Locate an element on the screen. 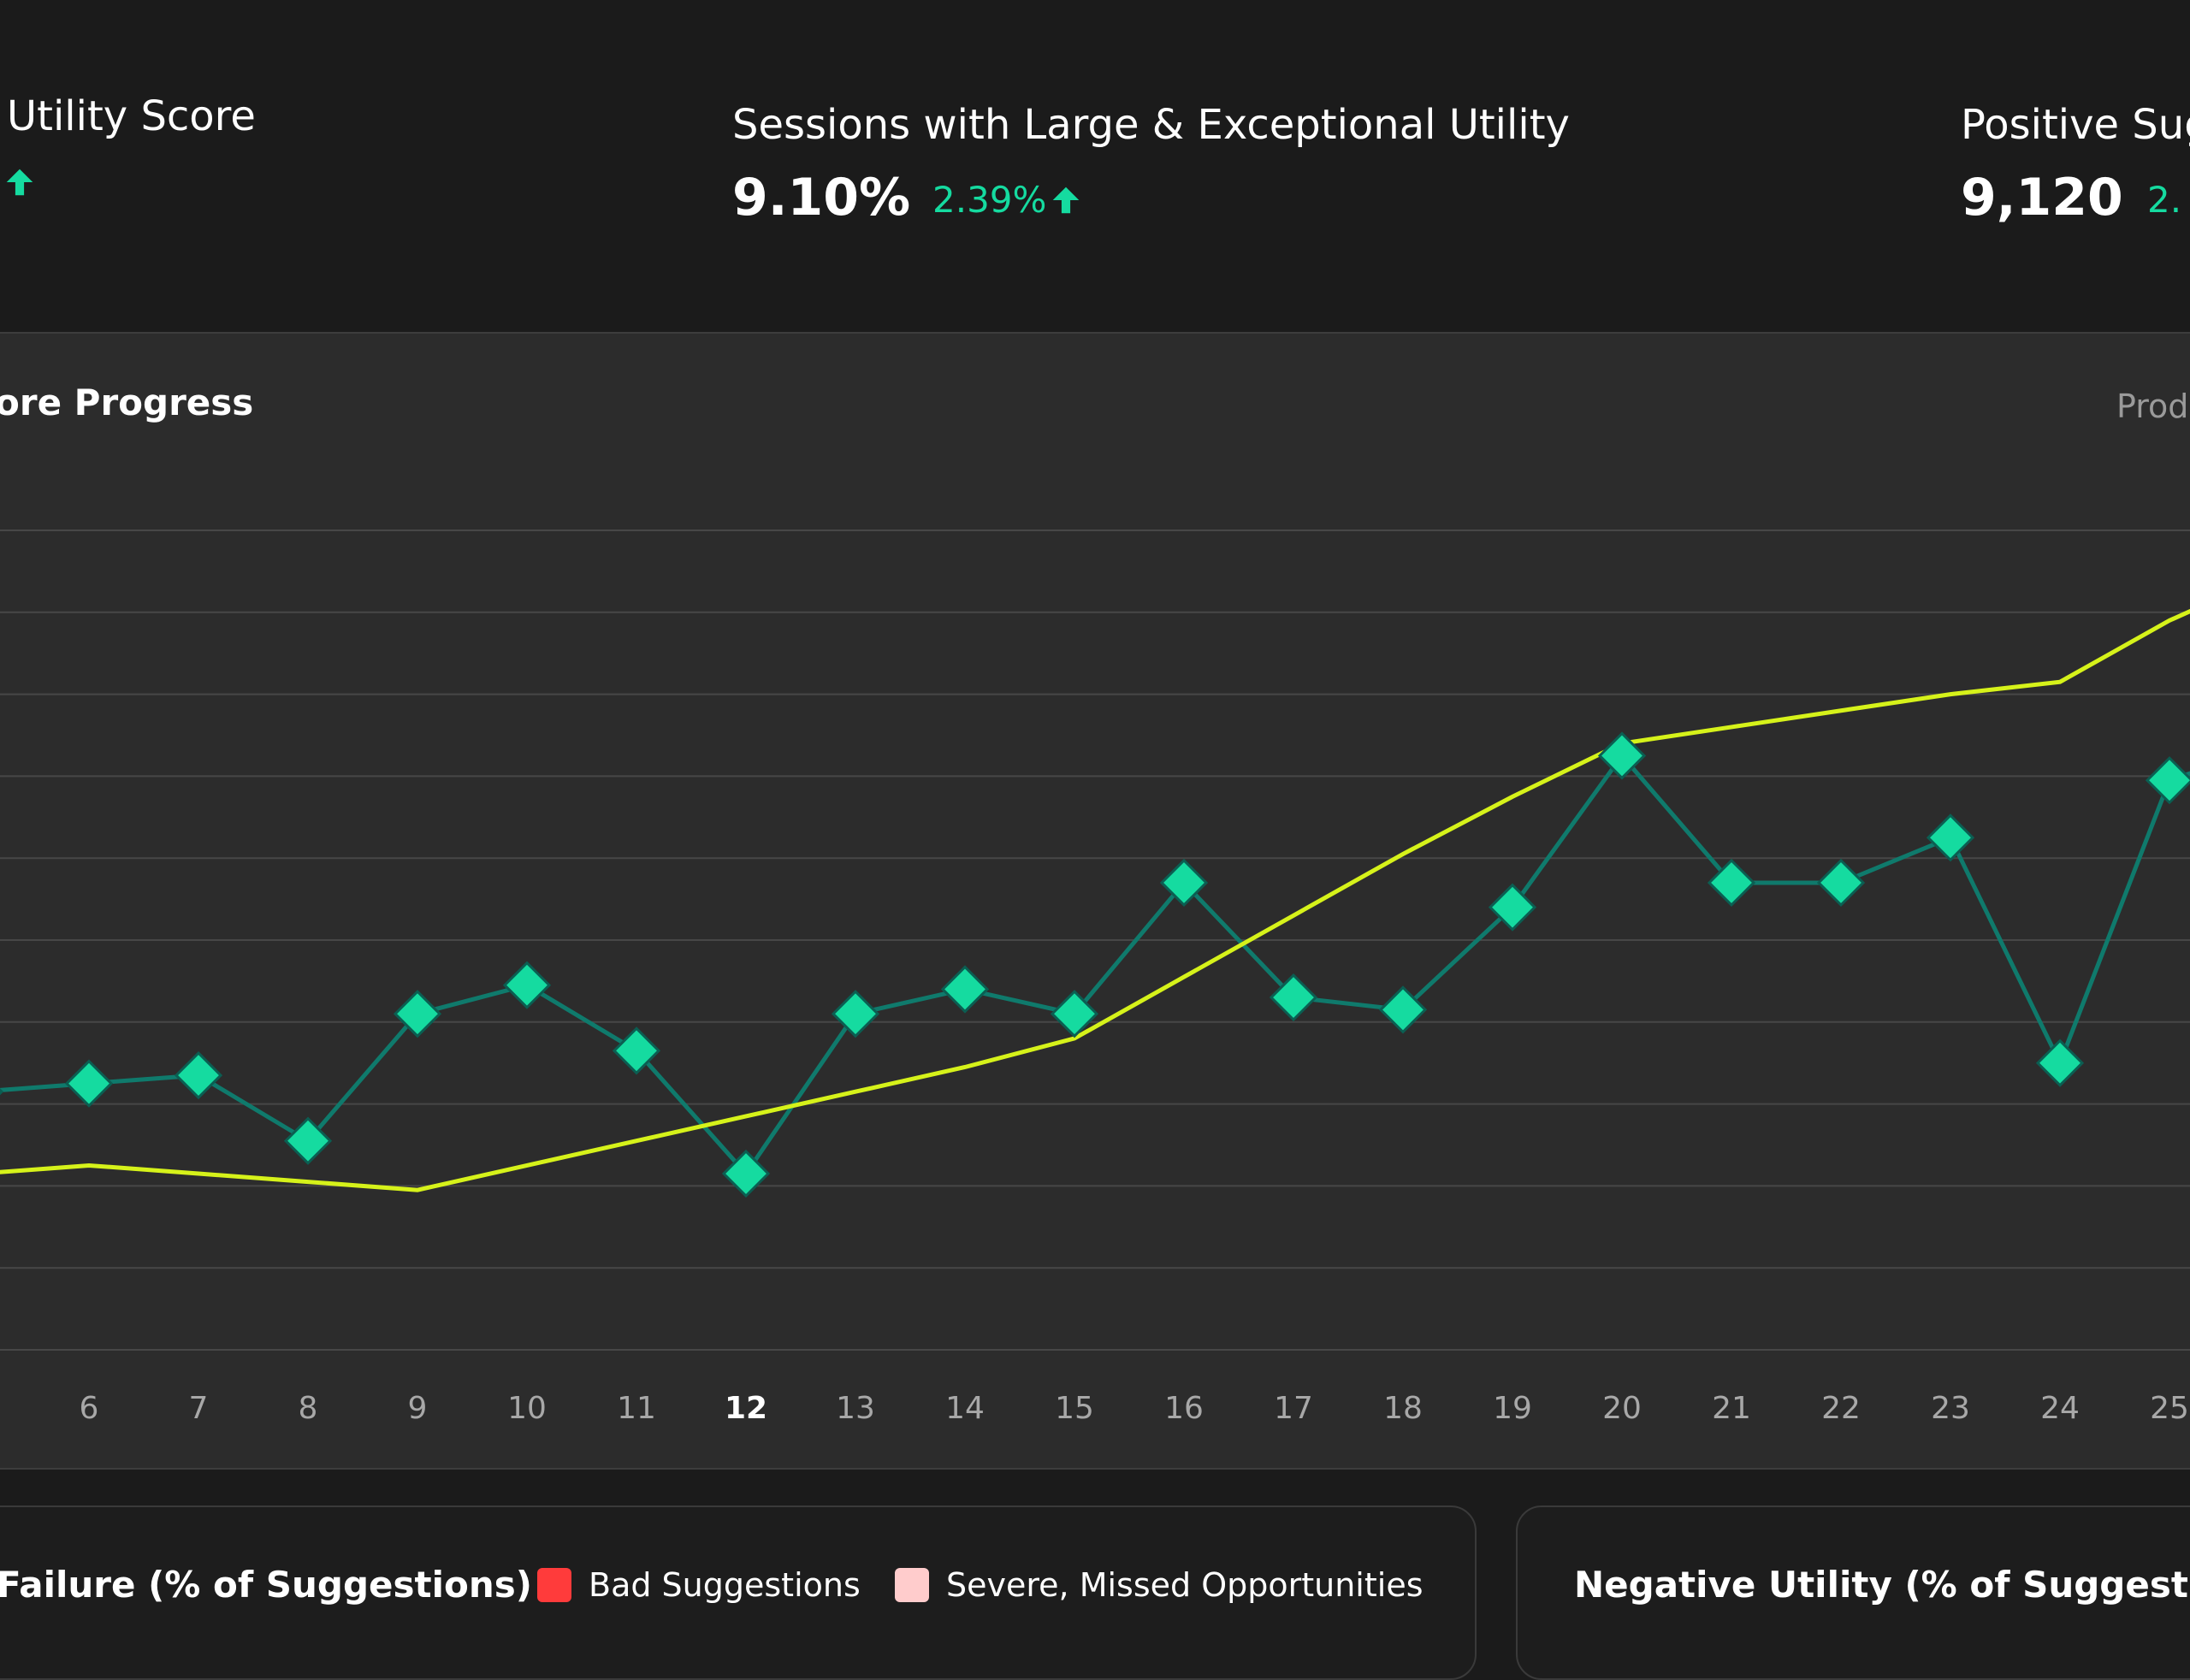 The image size is (2190, 1680). chart-filter-dropdown: Prod is located at coordinates (2152, 406).